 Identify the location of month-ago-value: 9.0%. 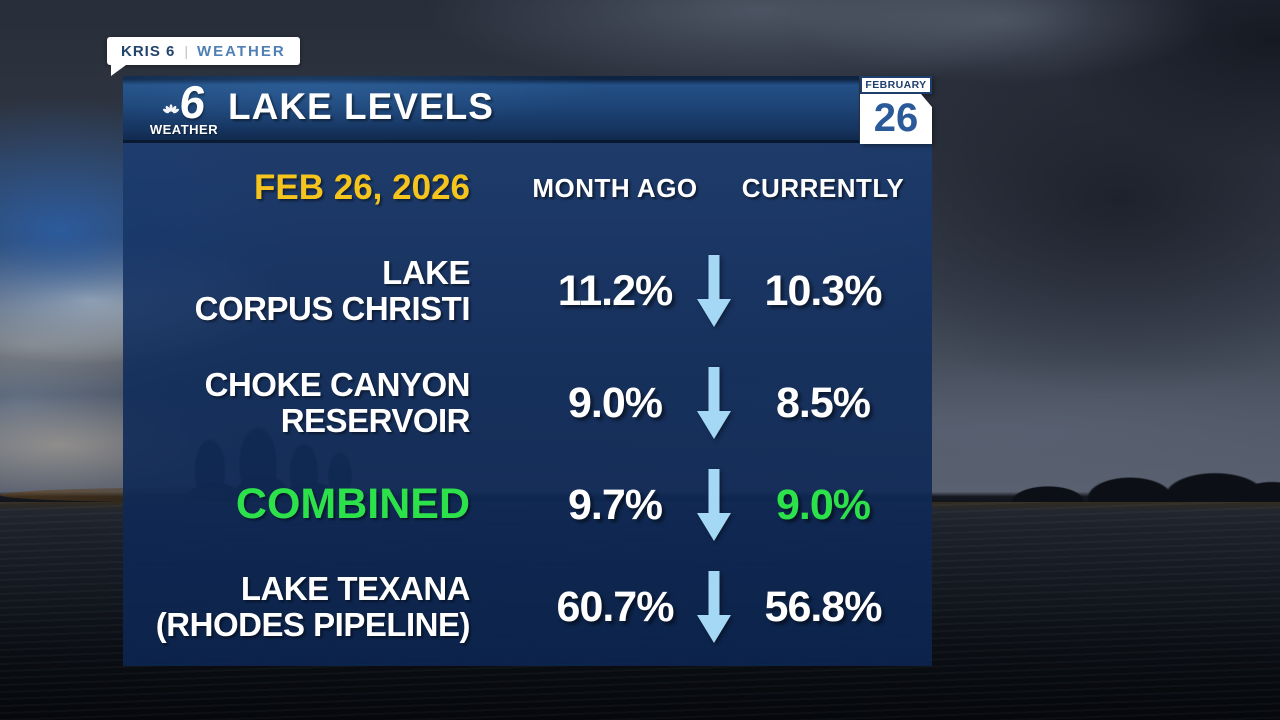
(615, 402).